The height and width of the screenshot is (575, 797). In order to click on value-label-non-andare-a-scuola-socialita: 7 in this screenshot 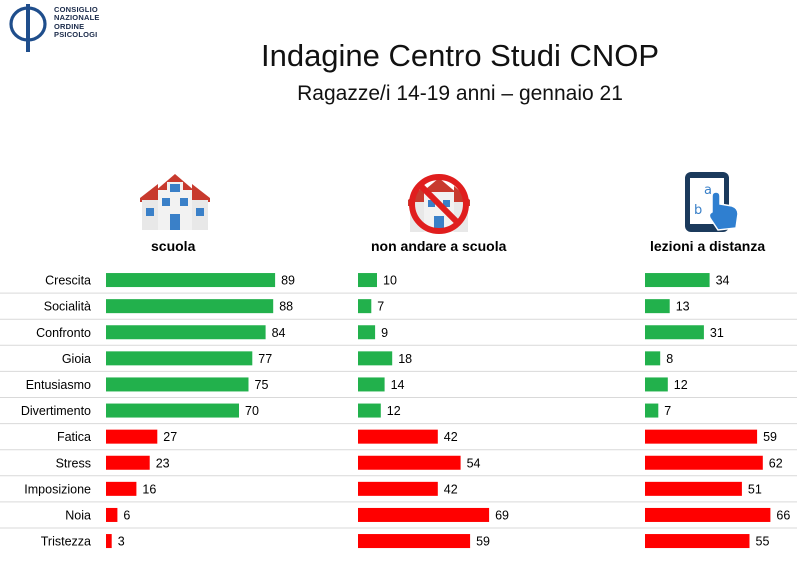, I will do `click(380, 307)`.